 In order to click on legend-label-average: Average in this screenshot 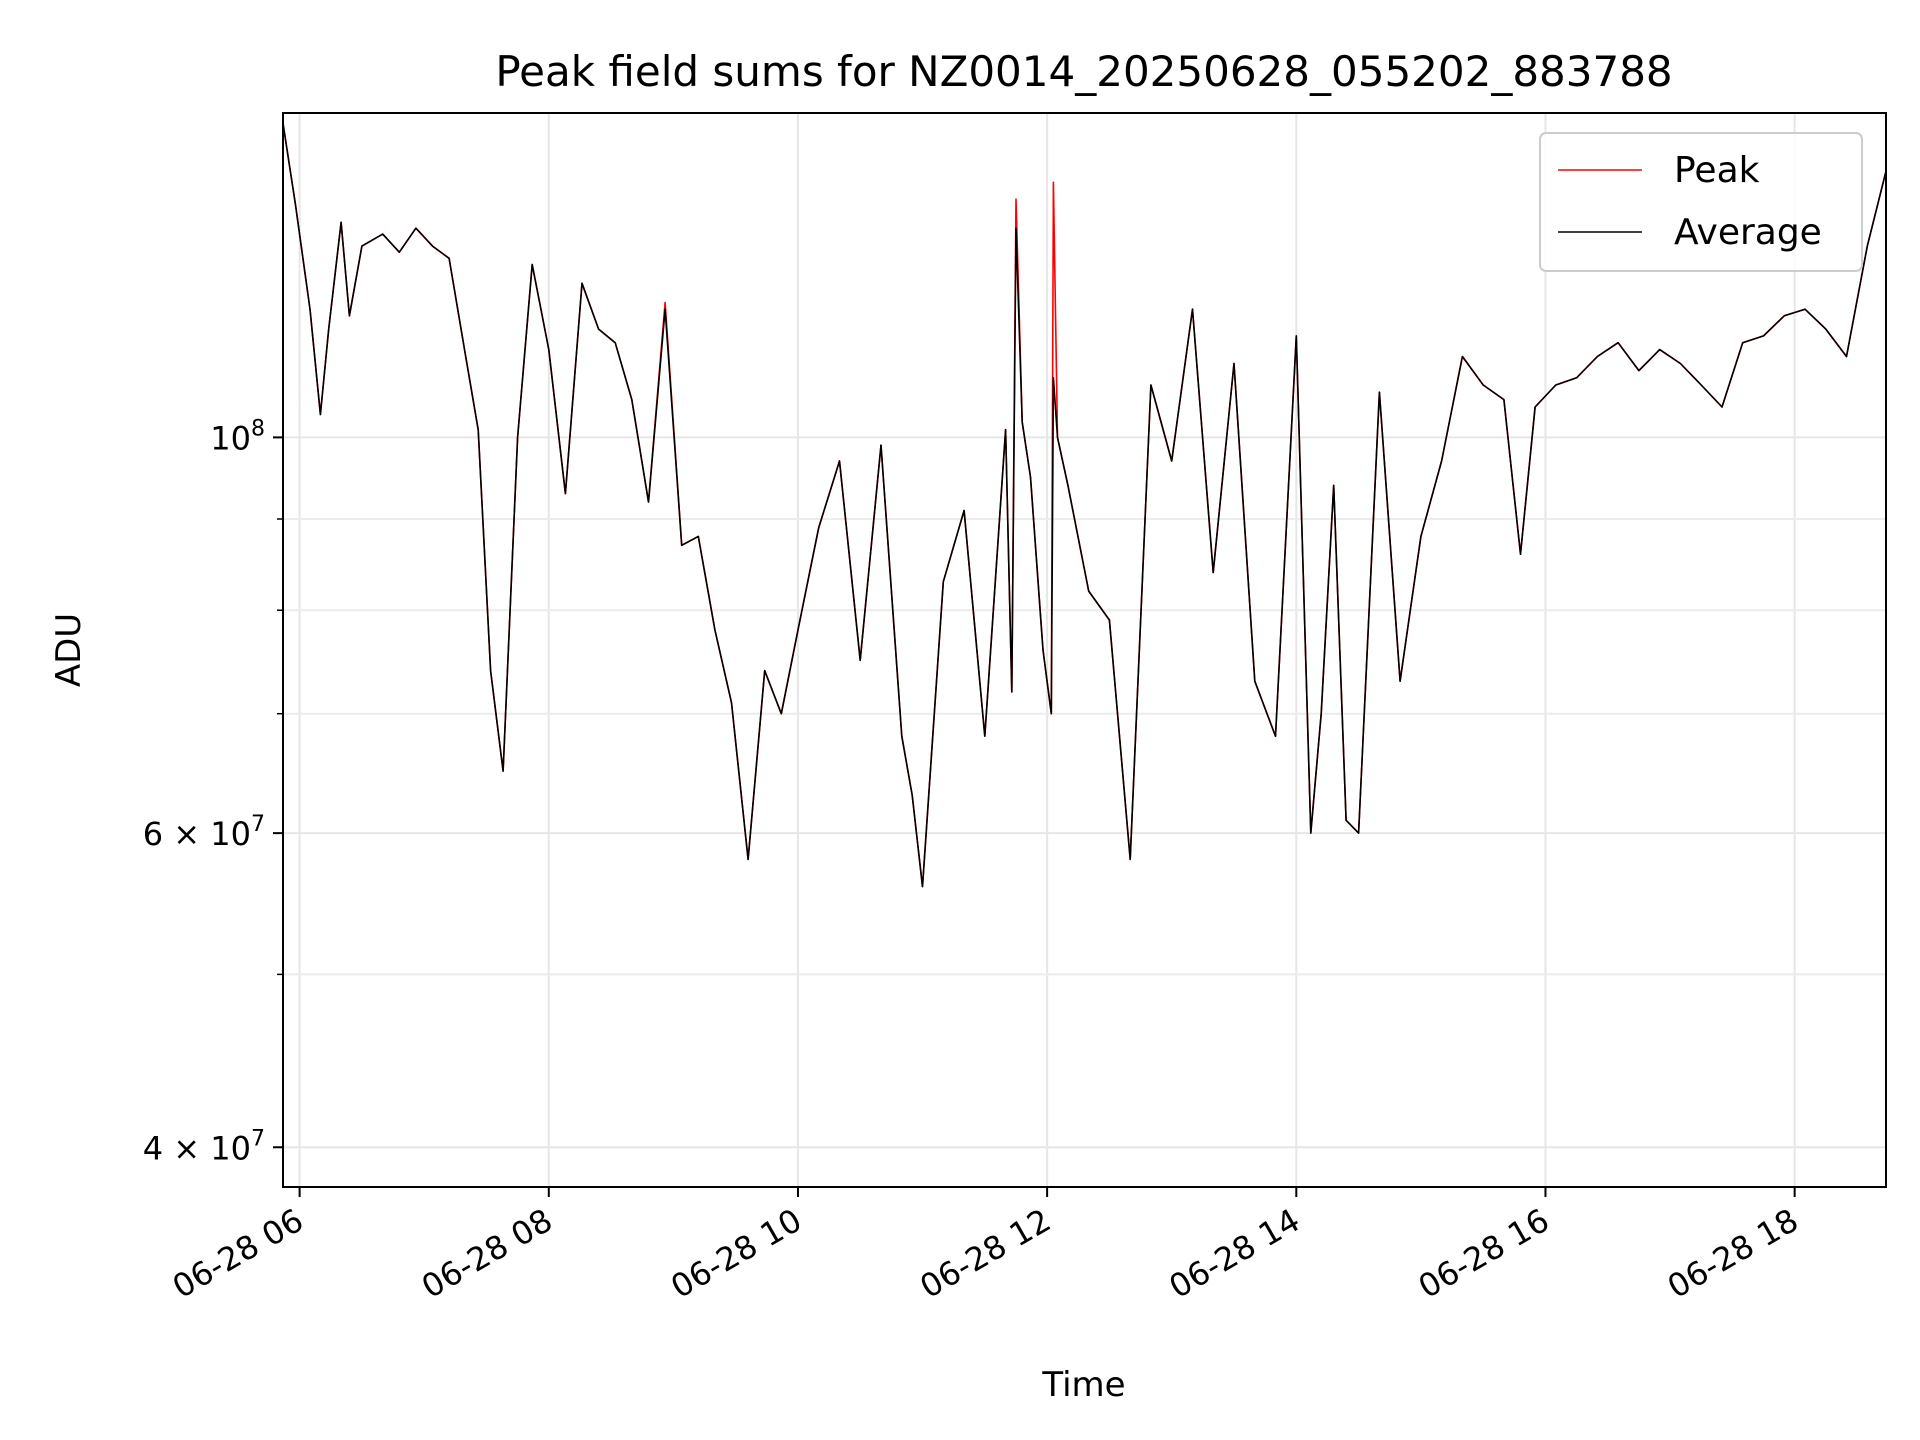, I will do `click(1748, 232)`.